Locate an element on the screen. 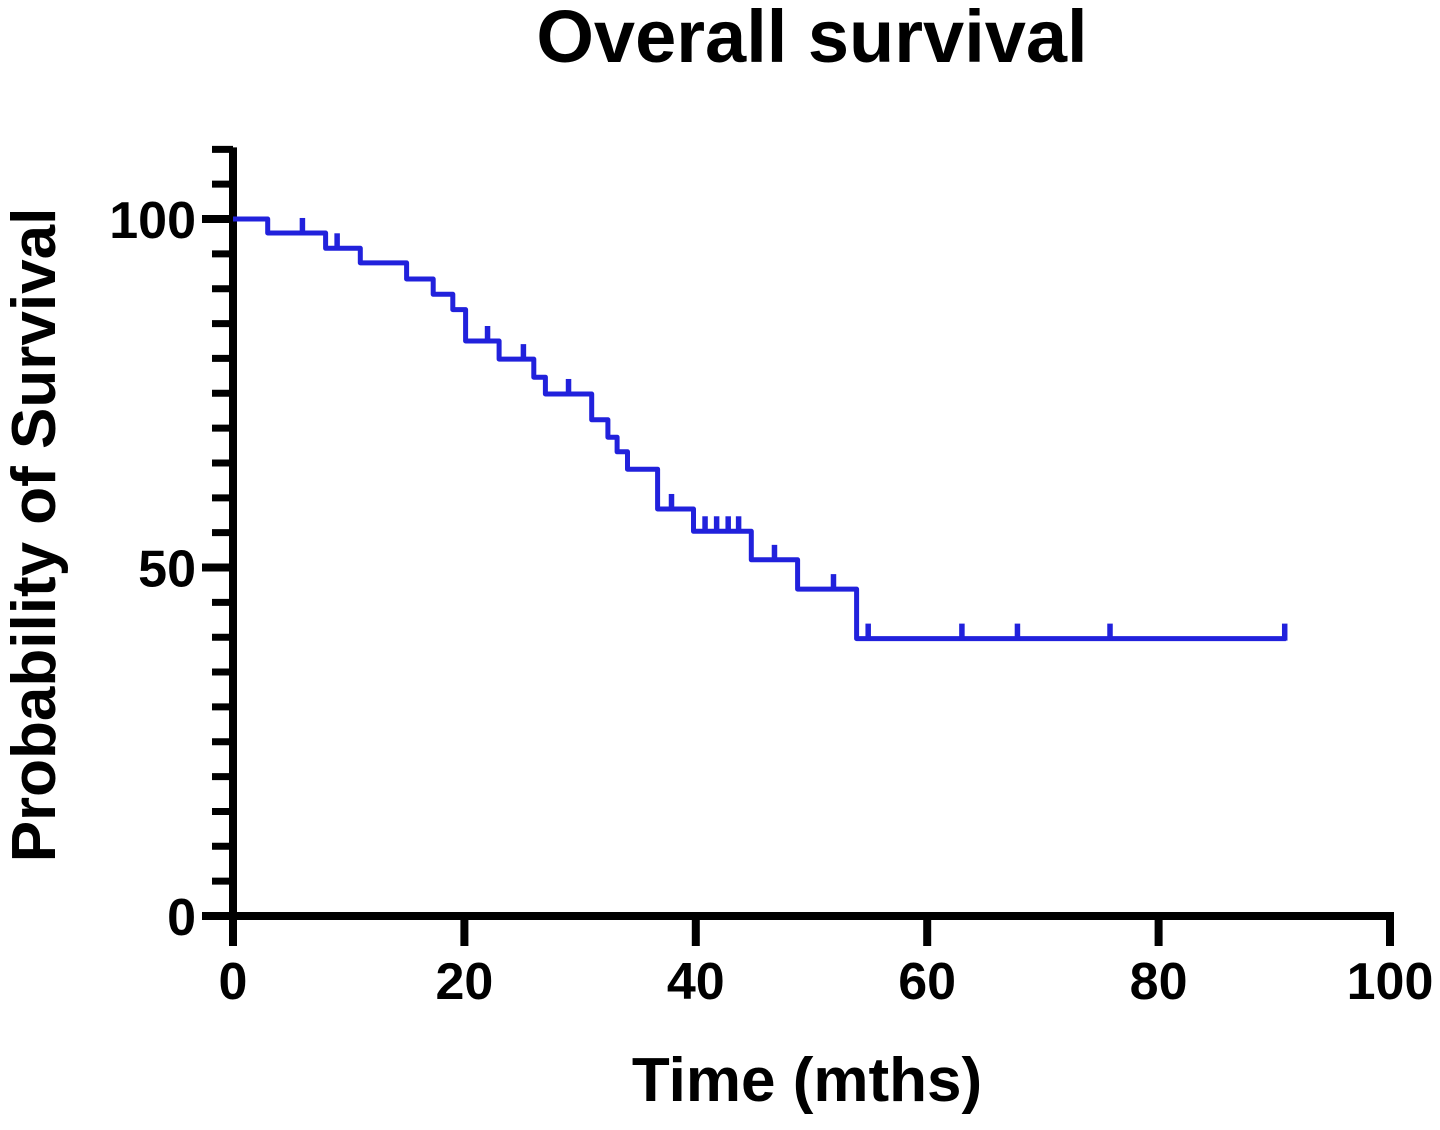  y-tick-label: 100 is located at coordinates (152, 221).